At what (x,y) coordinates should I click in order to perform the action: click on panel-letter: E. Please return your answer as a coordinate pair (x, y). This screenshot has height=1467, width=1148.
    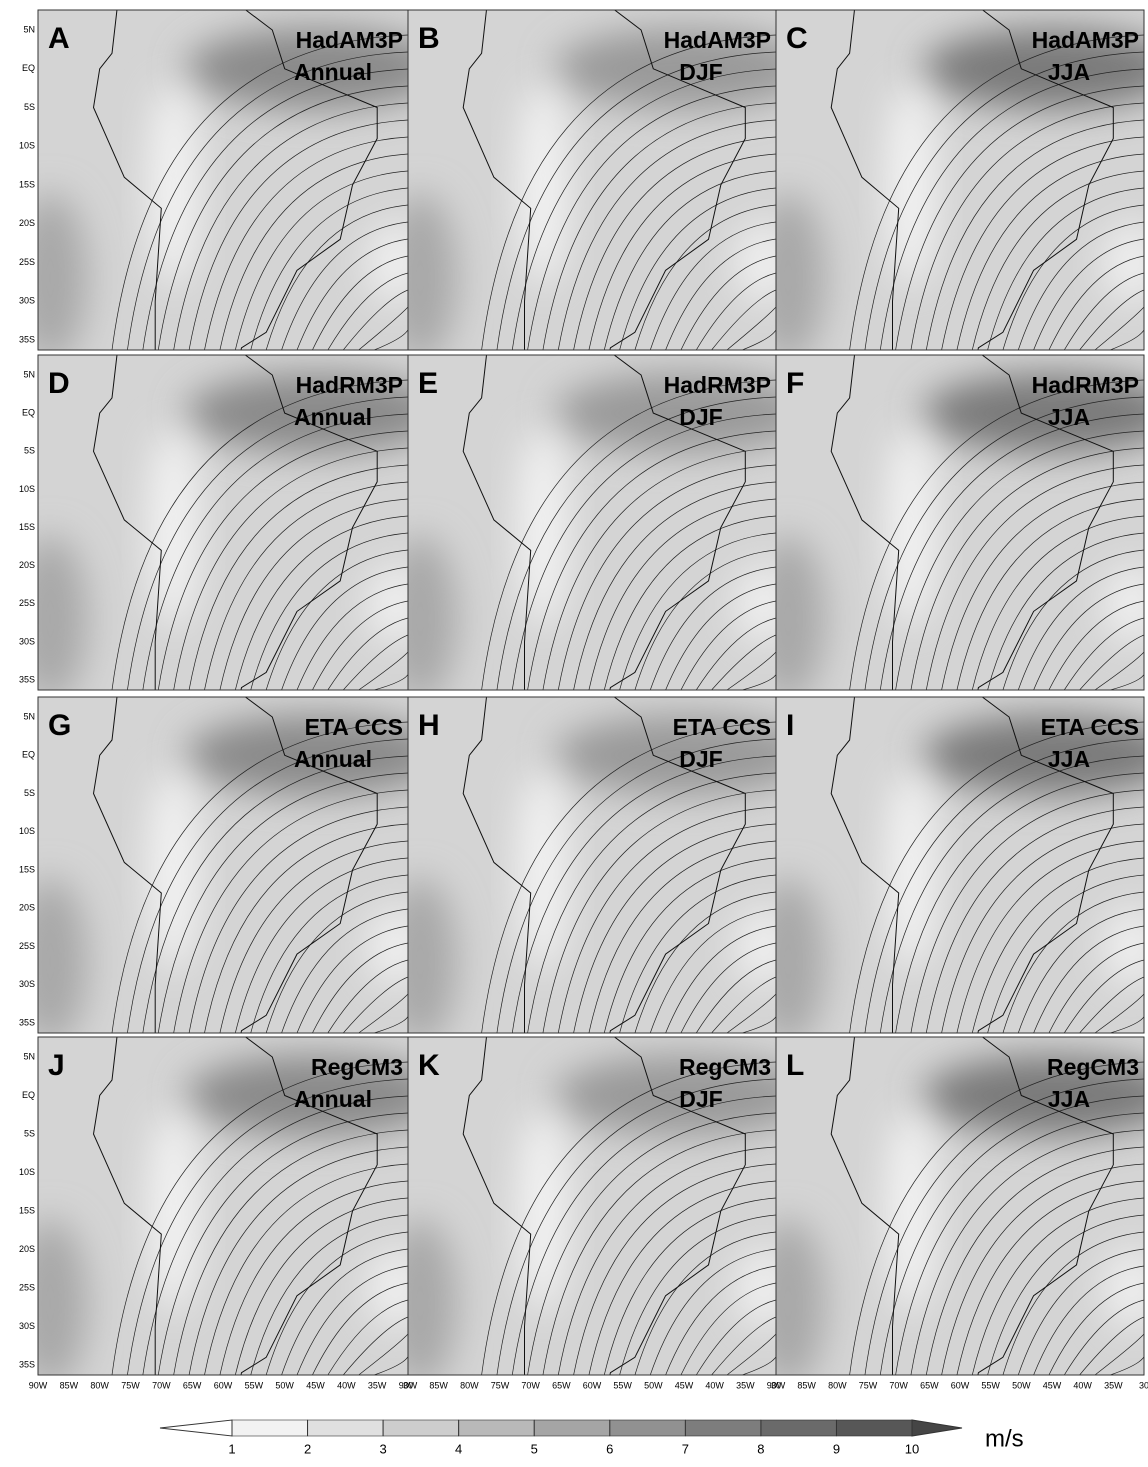
    Looking at the image, I should click on (428, 383).